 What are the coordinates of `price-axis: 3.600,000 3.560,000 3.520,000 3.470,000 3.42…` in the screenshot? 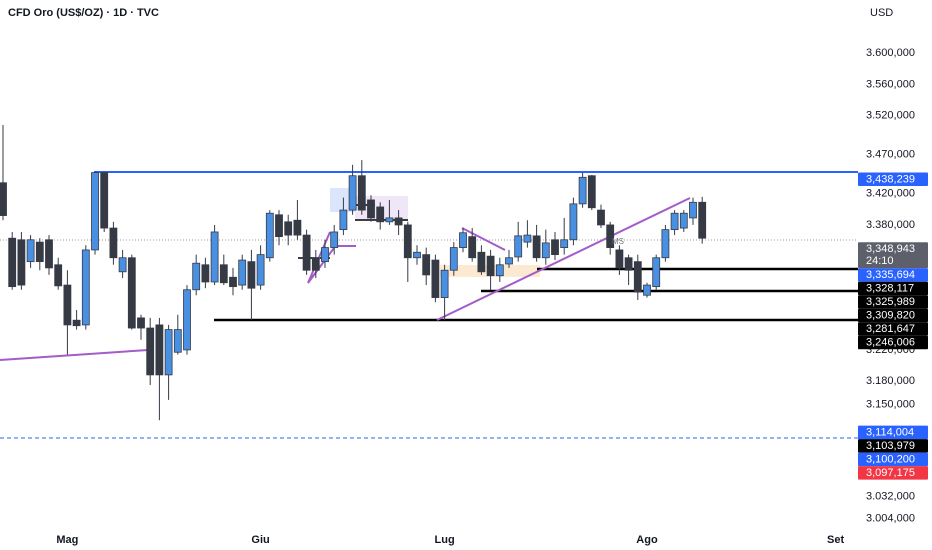 It's located at (893, 286).